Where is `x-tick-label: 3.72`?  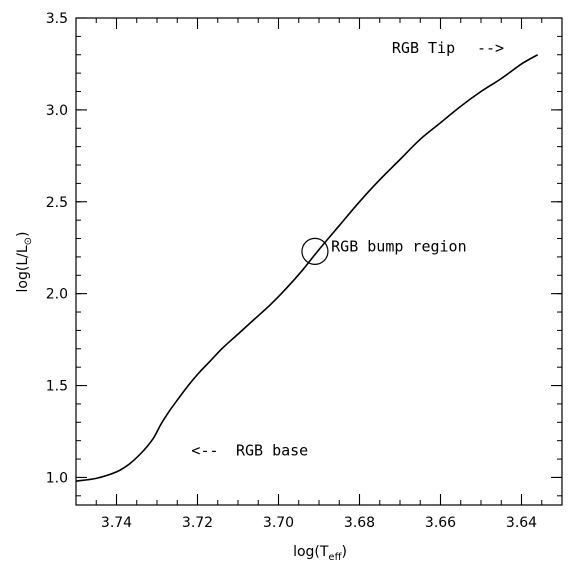 x-tick-label: 3.72 is located at coordinates (197, 523).